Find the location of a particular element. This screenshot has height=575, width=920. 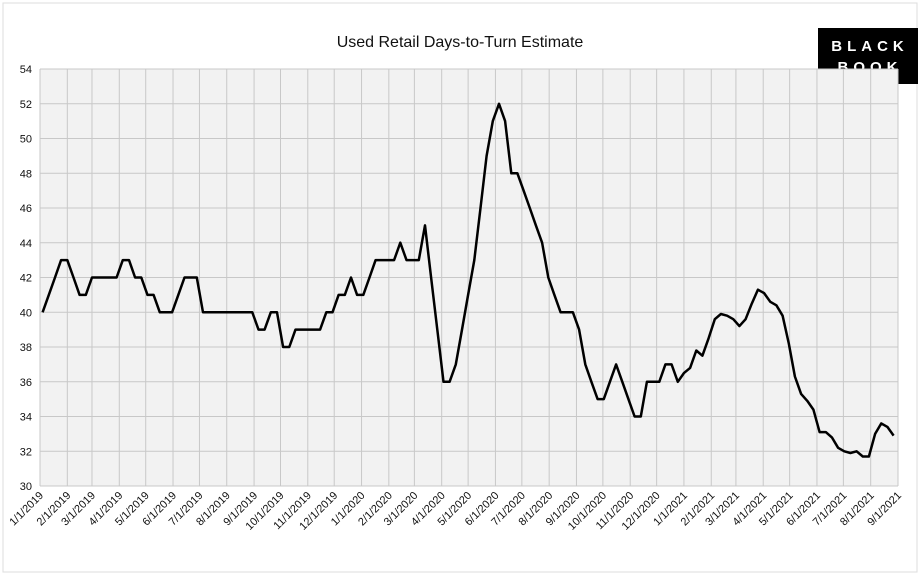

y-tick-label: 52 is located at coordinates (26, 105).